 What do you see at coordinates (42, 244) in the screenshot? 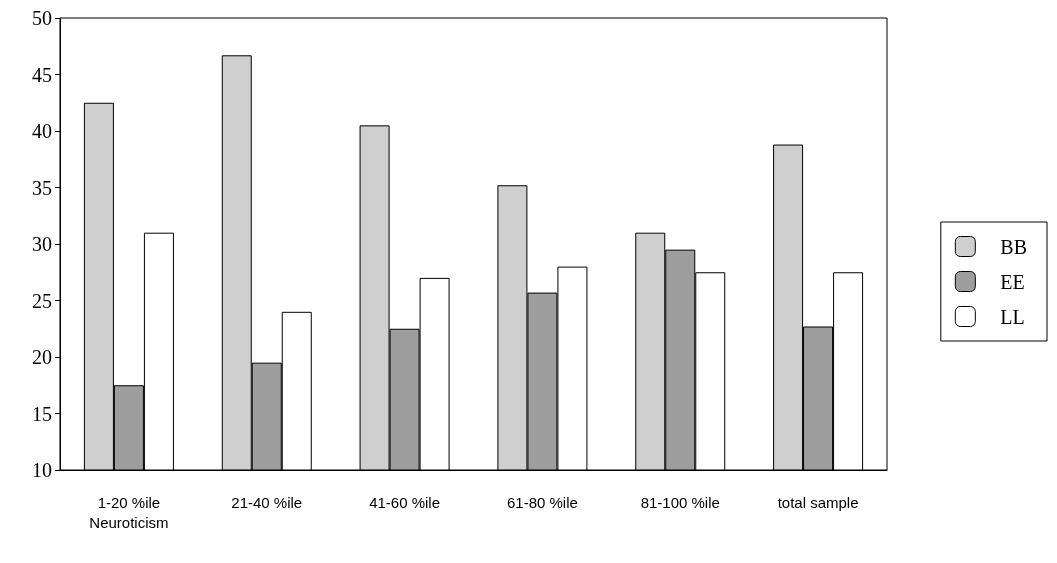
I see `y-tick-label: 30` at bounding box center [42, 244].